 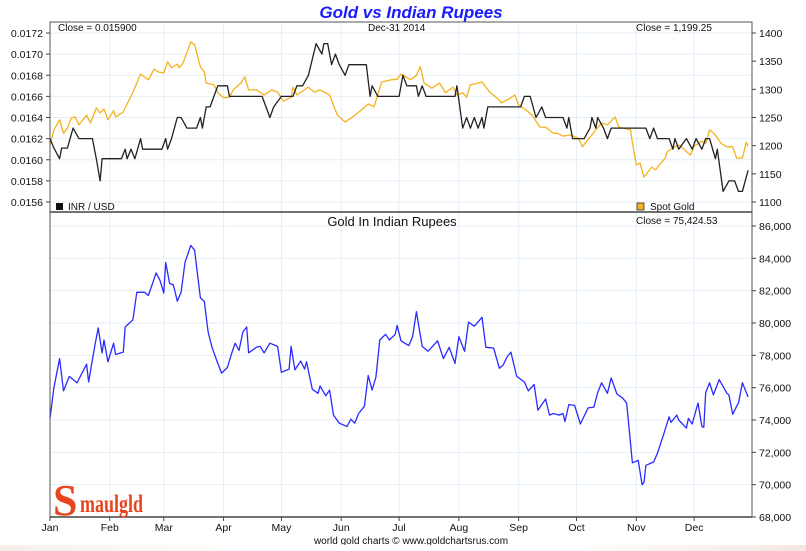 What do you see at coordinates (27, 55) in the screenshot?
I see `left-tick-label: 0.0170` at bounding box center [27, 55].